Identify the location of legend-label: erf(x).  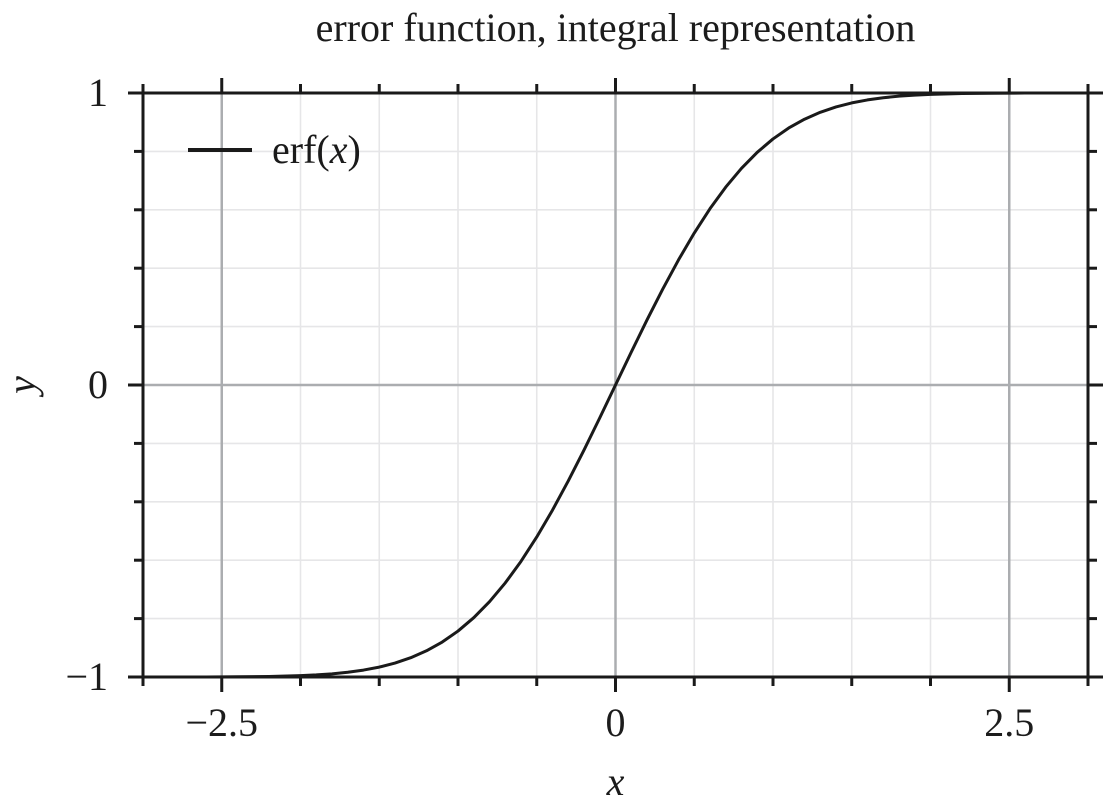
(316, 150).